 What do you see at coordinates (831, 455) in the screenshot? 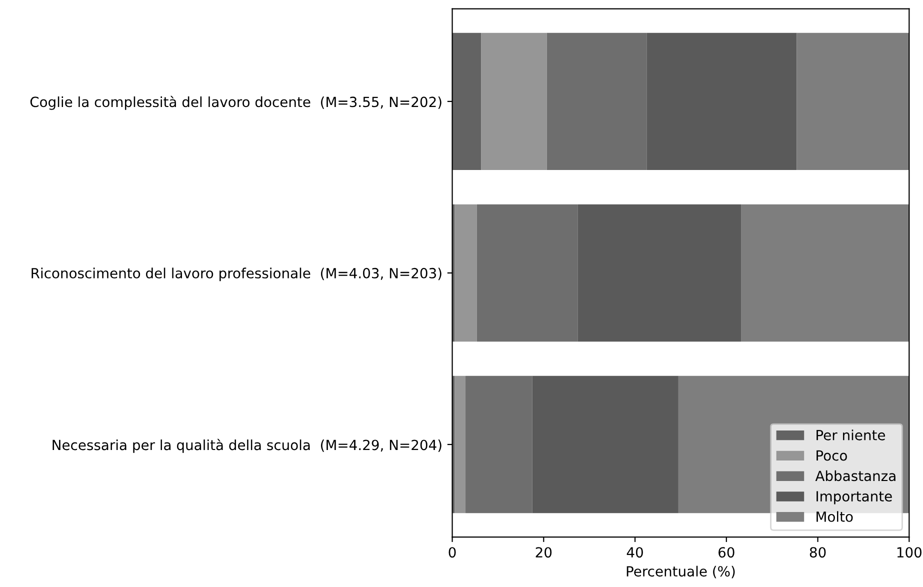
I see `legend-label: Poco` at bounding box center [831, 455].